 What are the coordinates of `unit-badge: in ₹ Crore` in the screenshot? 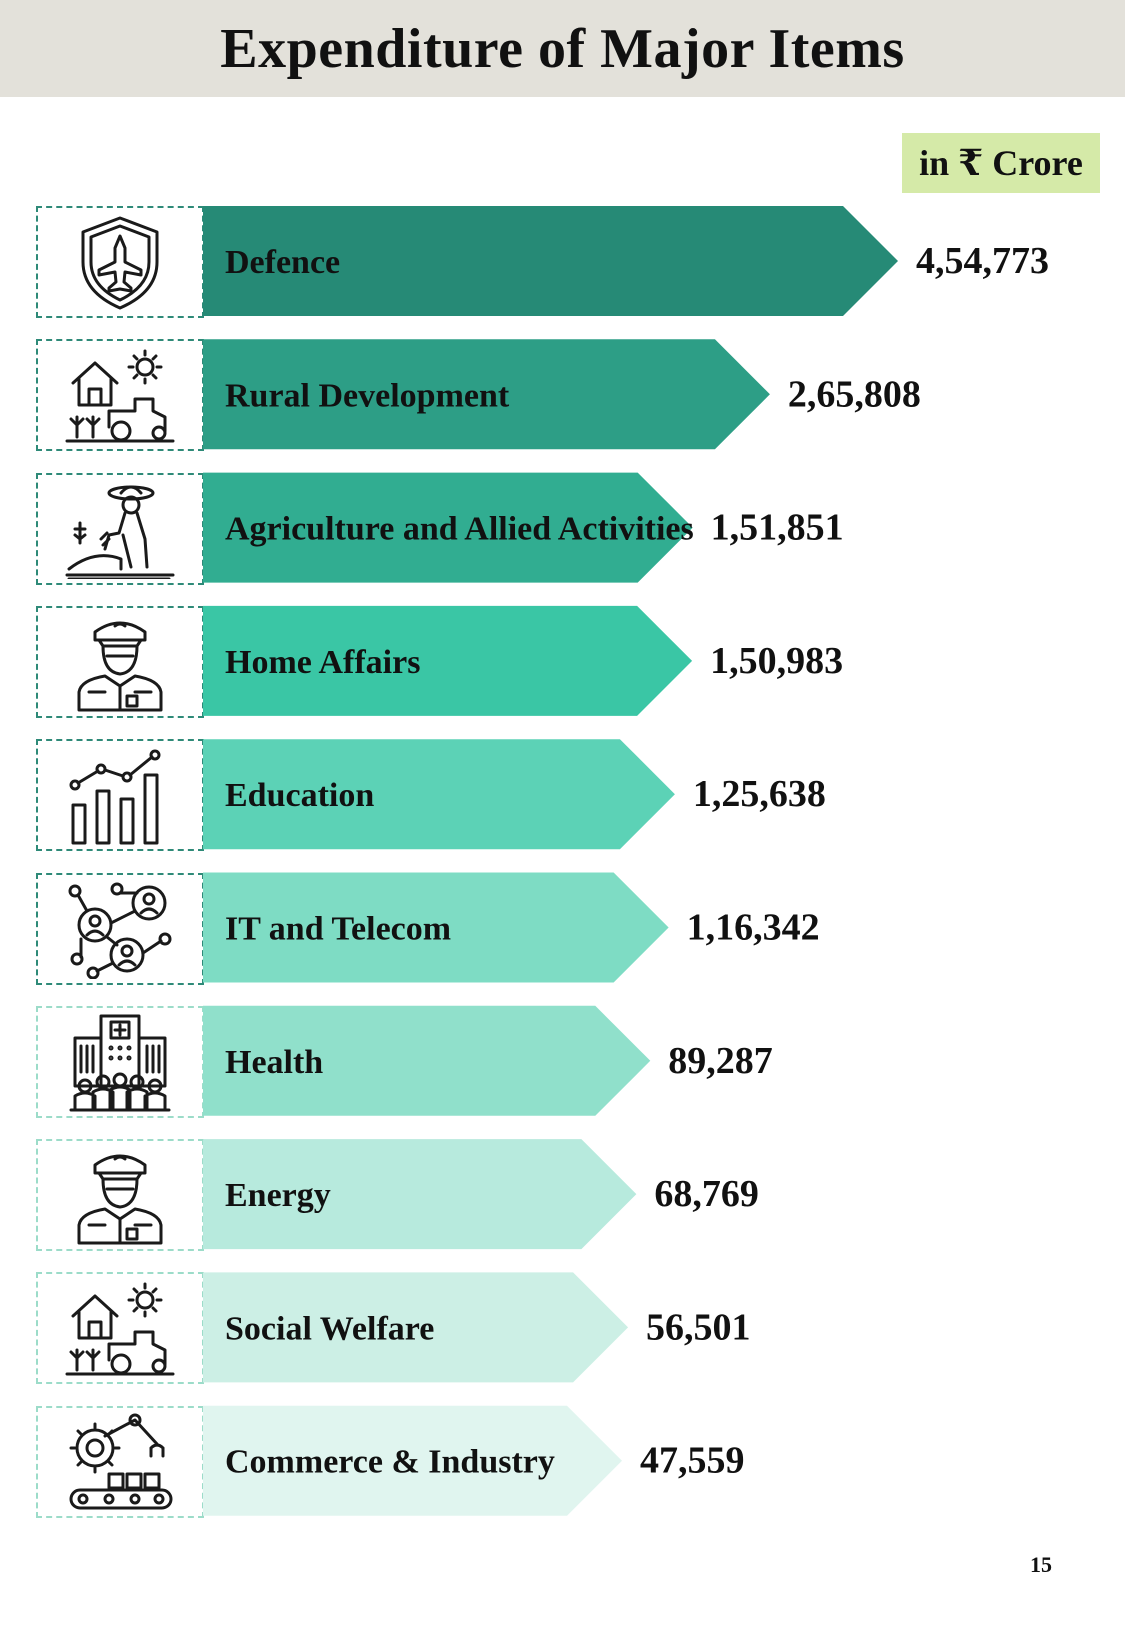 It's located at (1001, 163).